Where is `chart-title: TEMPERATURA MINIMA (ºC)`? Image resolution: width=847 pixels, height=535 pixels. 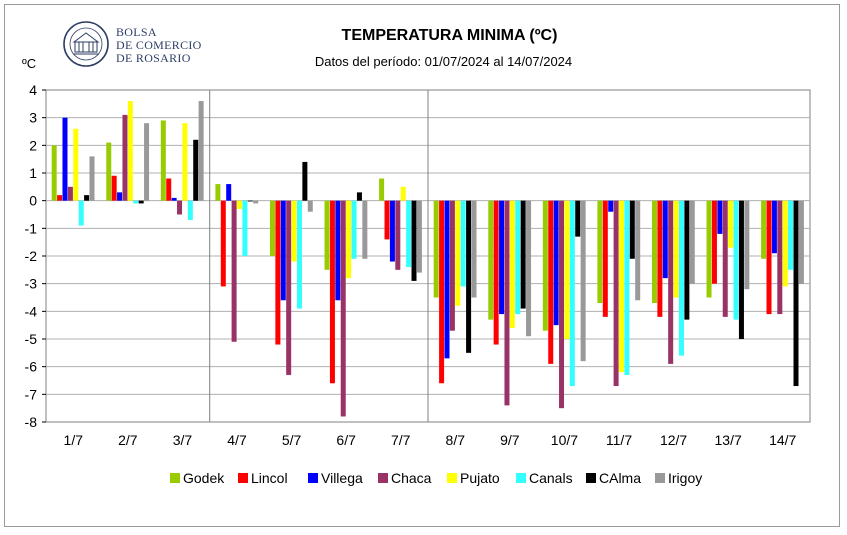
chart-title: TEMPERATURA MINIMA (ºC) is located at coordinates (449, 35).